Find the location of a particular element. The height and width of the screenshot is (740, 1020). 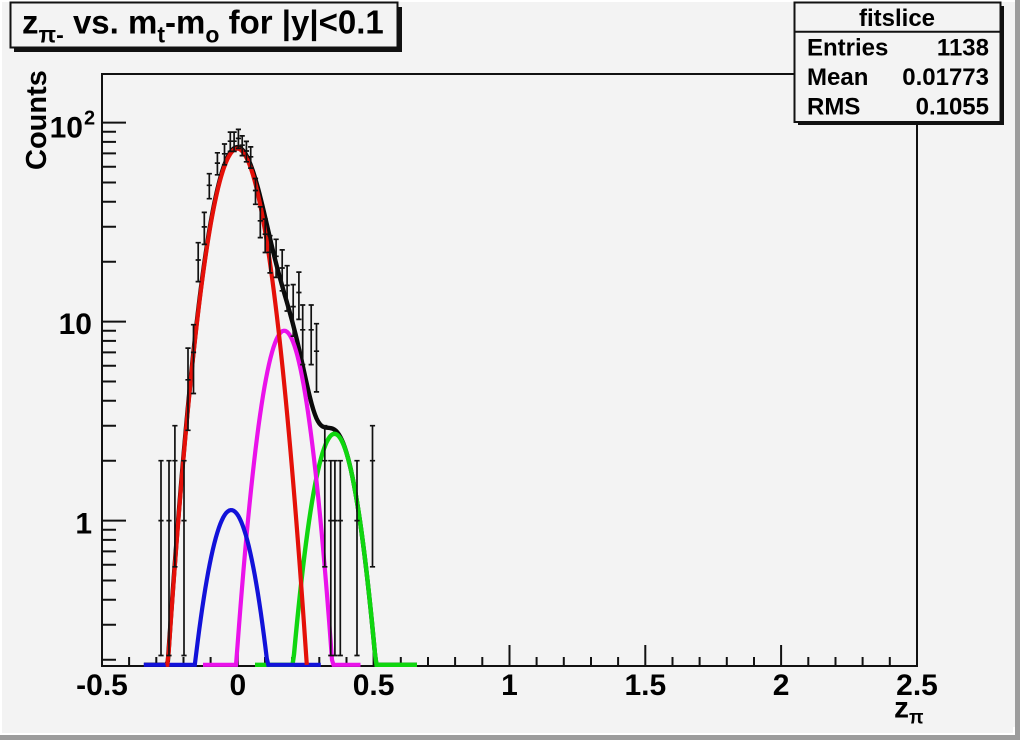

svg-text: Counts is located at coordinates (37, 120).